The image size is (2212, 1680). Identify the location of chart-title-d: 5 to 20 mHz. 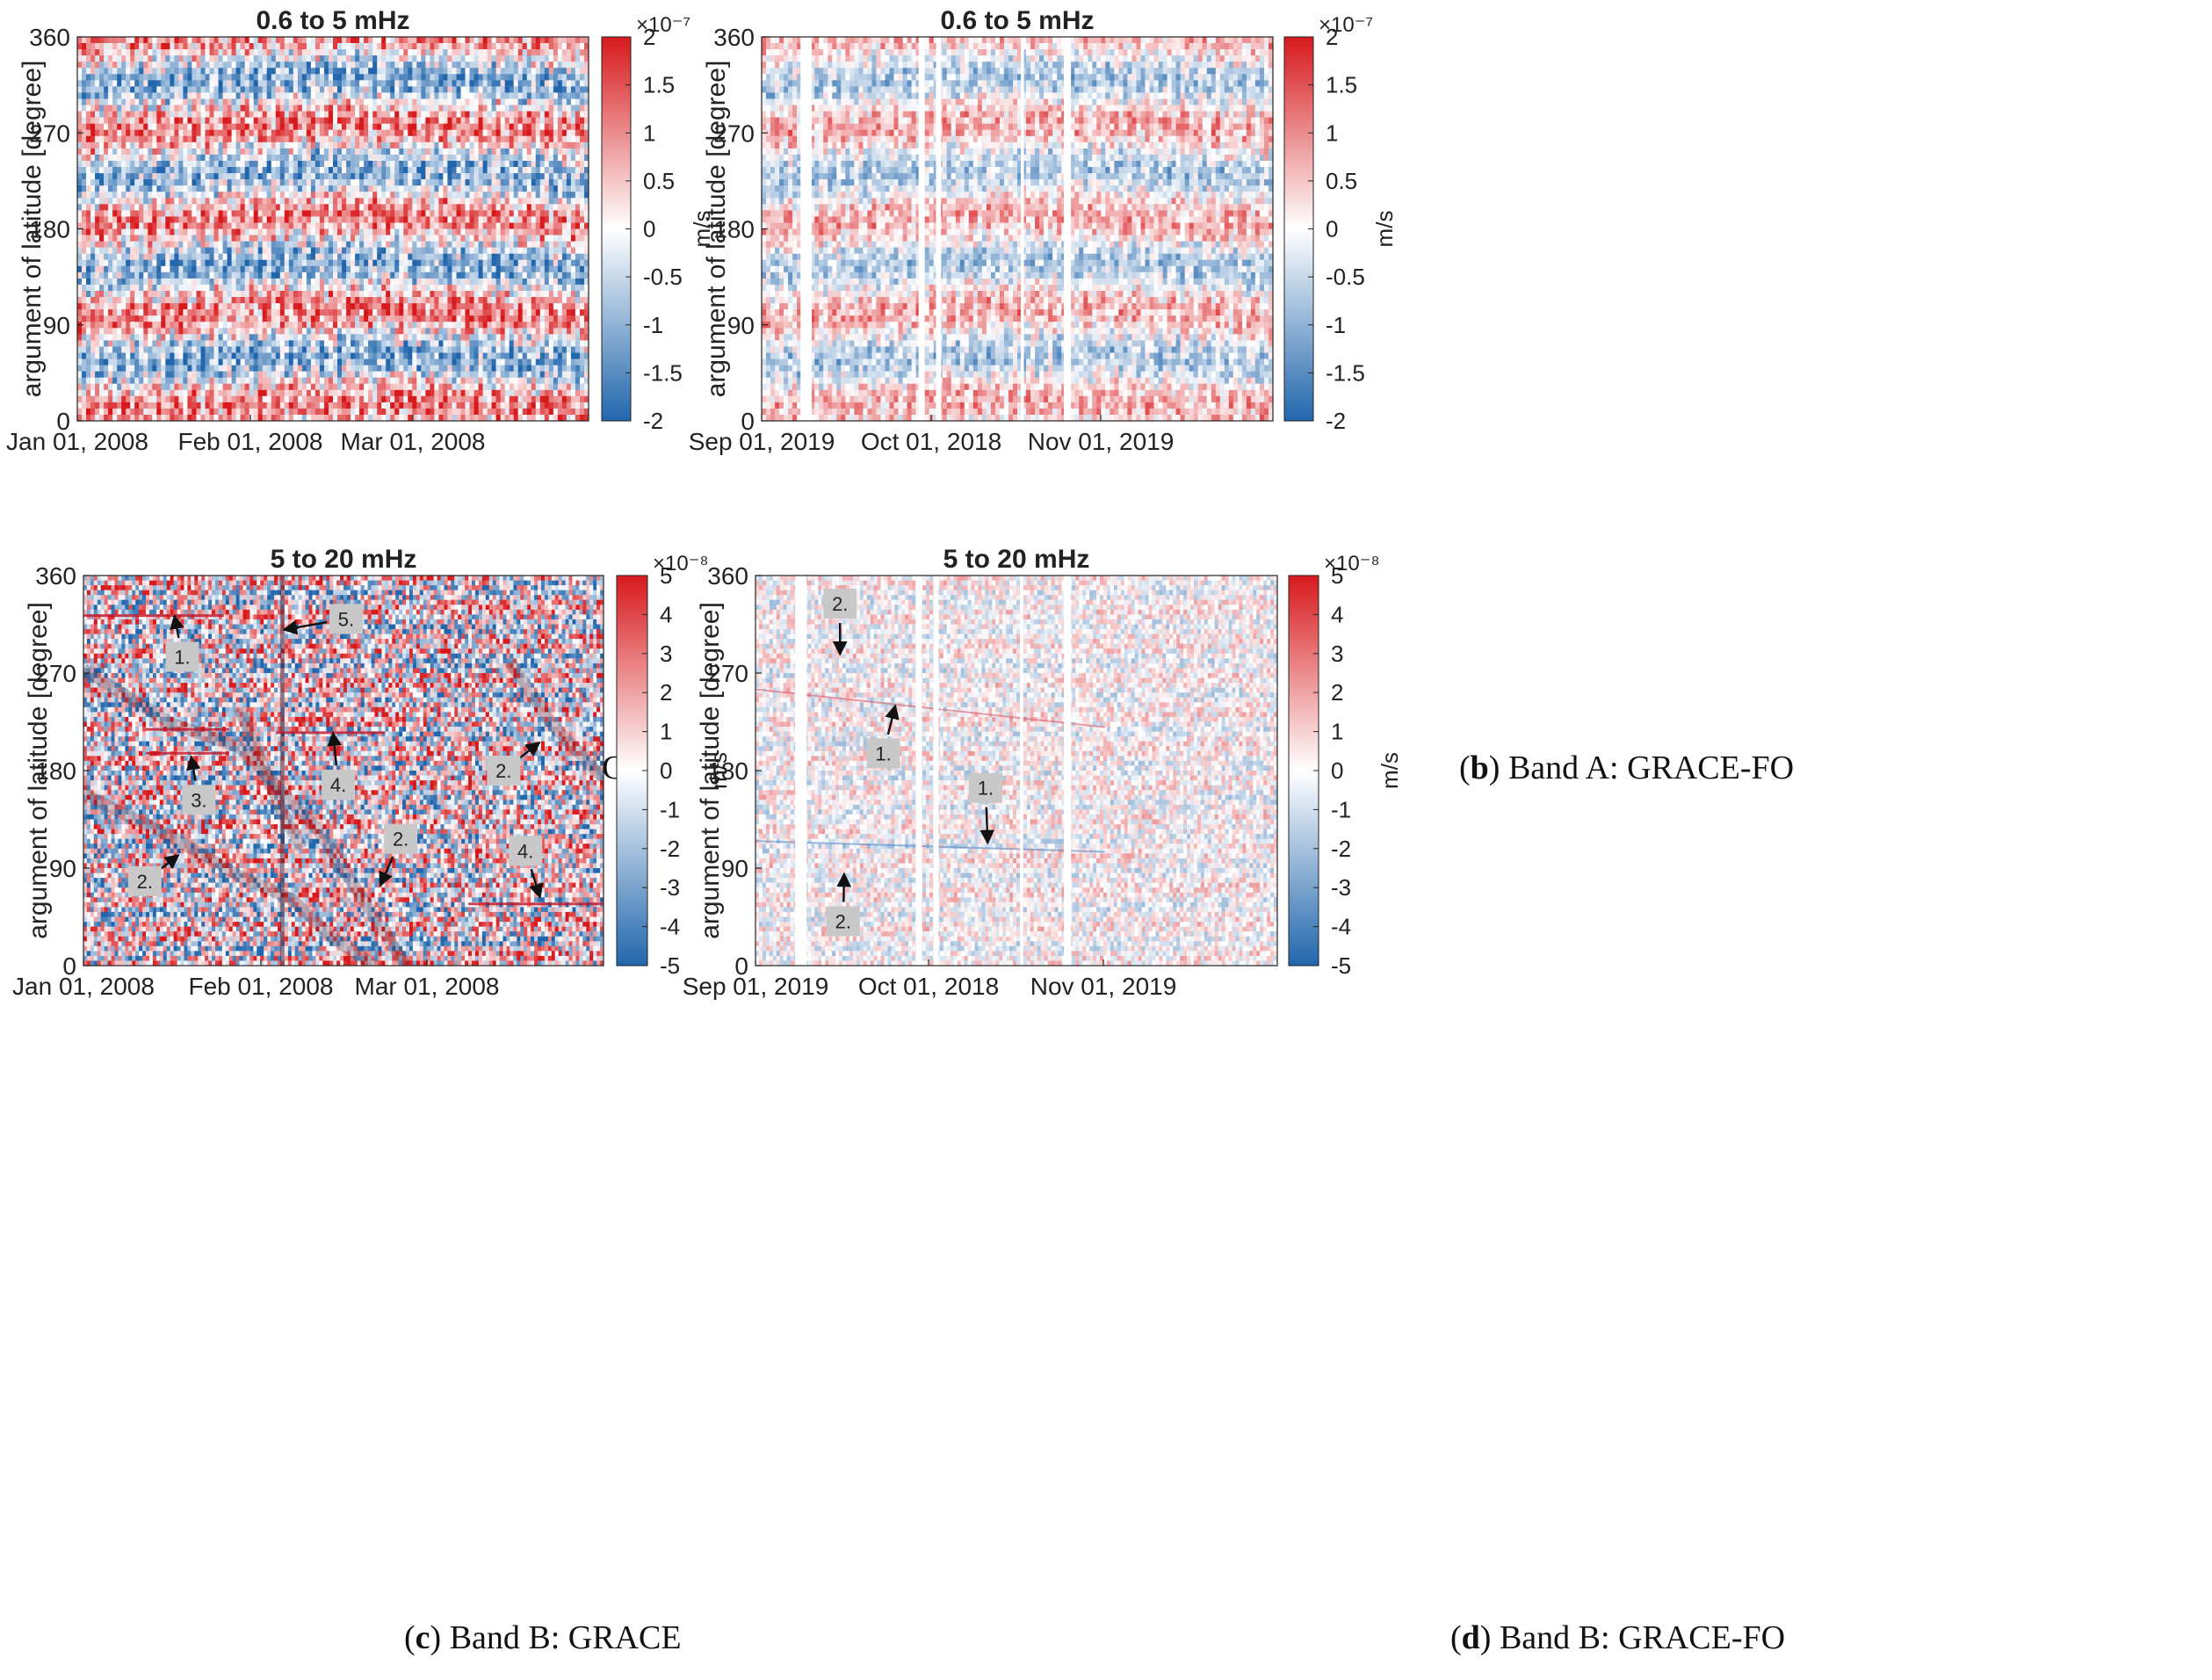
(1016, 559).